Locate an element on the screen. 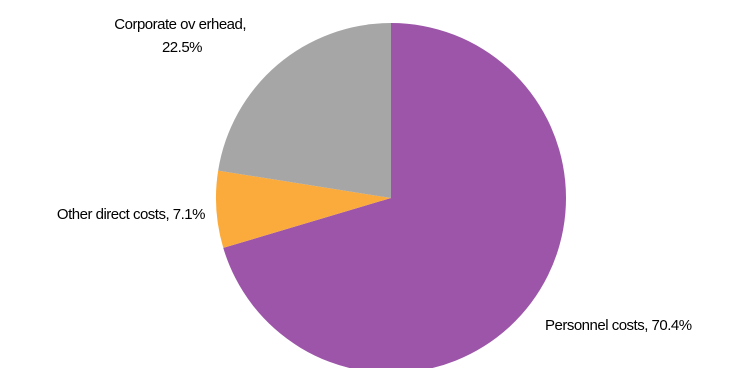 The width and height of the screenshot is (736, 368). pie-slice-other-direct-costs is located at coordinates (303, 209).